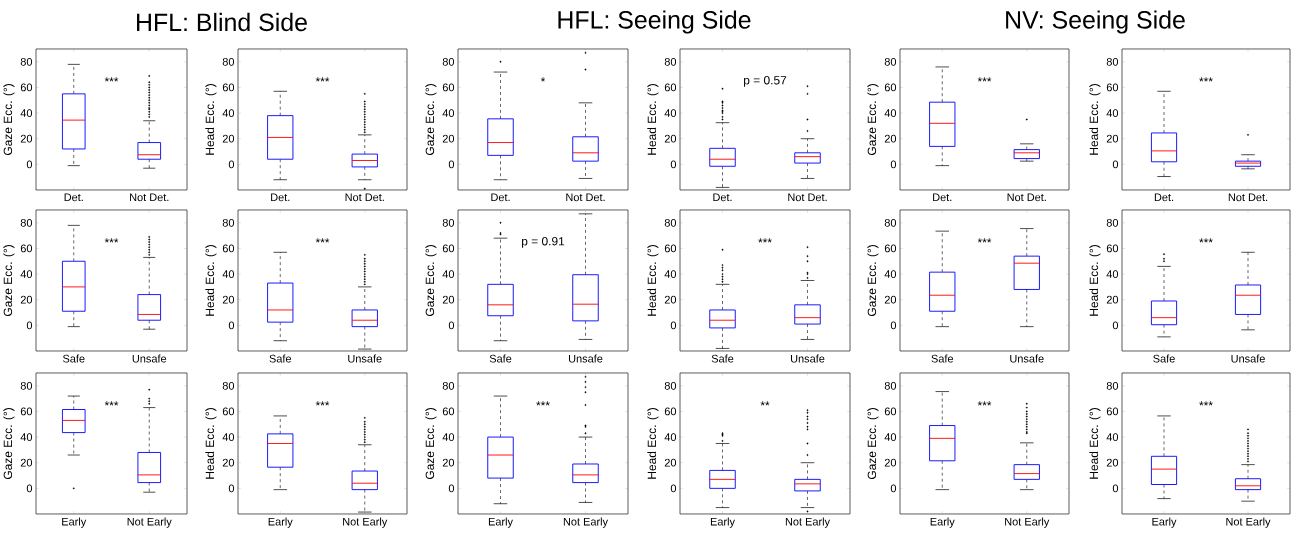  I want to click on annotation: **, so click(765, 403).